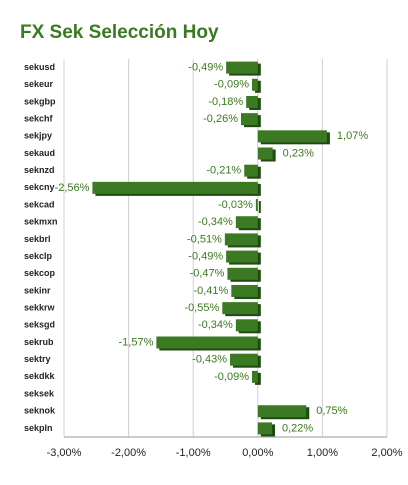 The image size is (408, 485). I want to click on value-label: -0,55%, so click(201, 308).